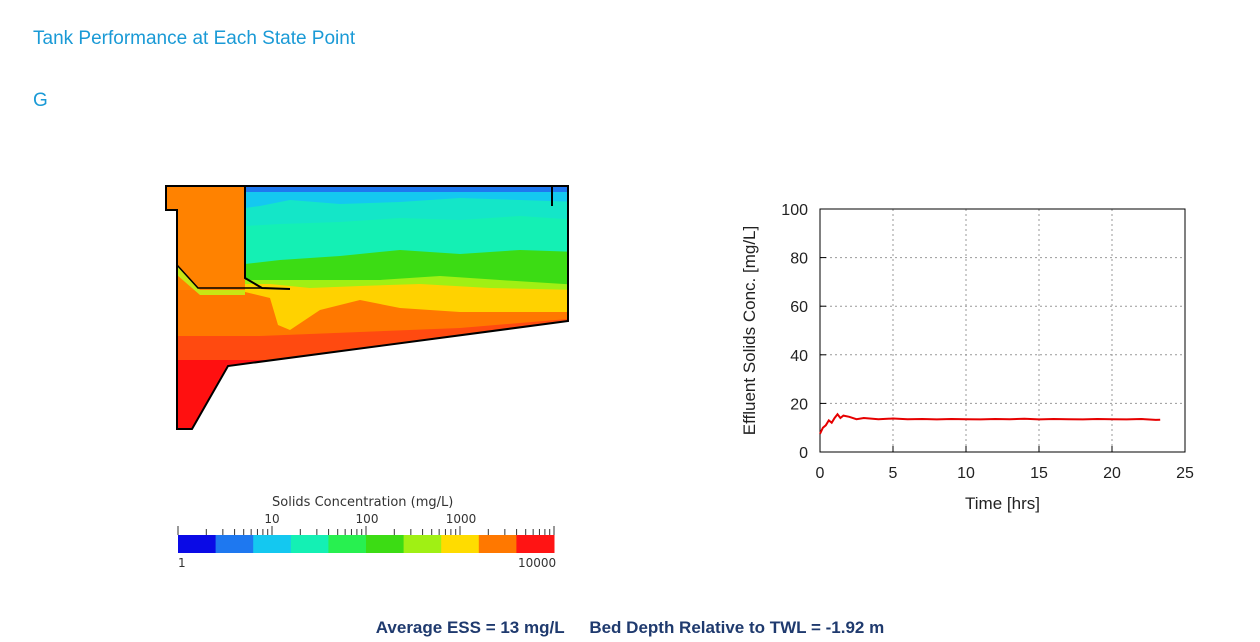  Describe the element at coordinates (820, 473) in the screenshot. I see `x-tick-label: 0` at that location.